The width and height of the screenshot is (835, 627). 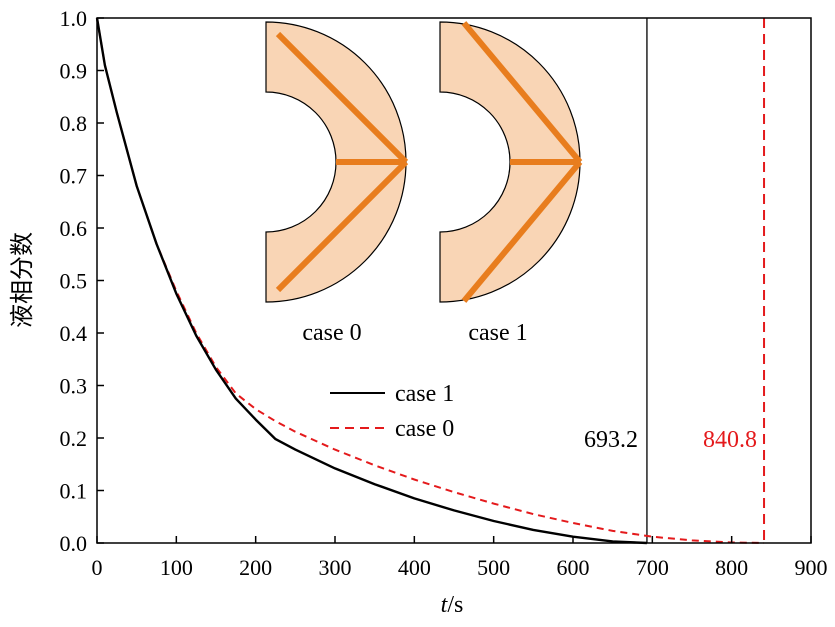 I want to click on legend-label-case-0: case 0, so click(x=424, y=429).